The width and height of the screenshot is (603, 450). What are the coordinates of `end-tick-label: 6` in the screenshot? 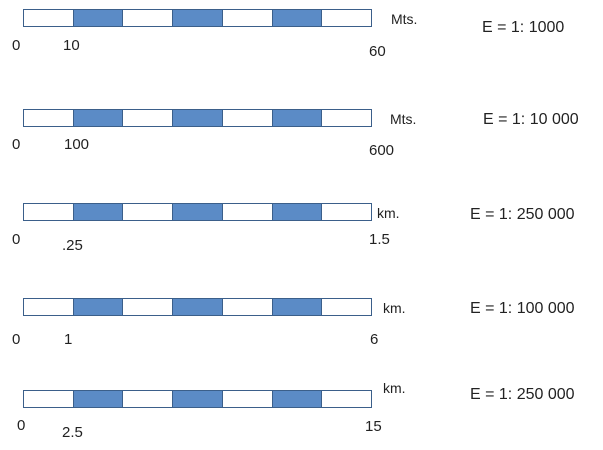 It's located at (374, 339).